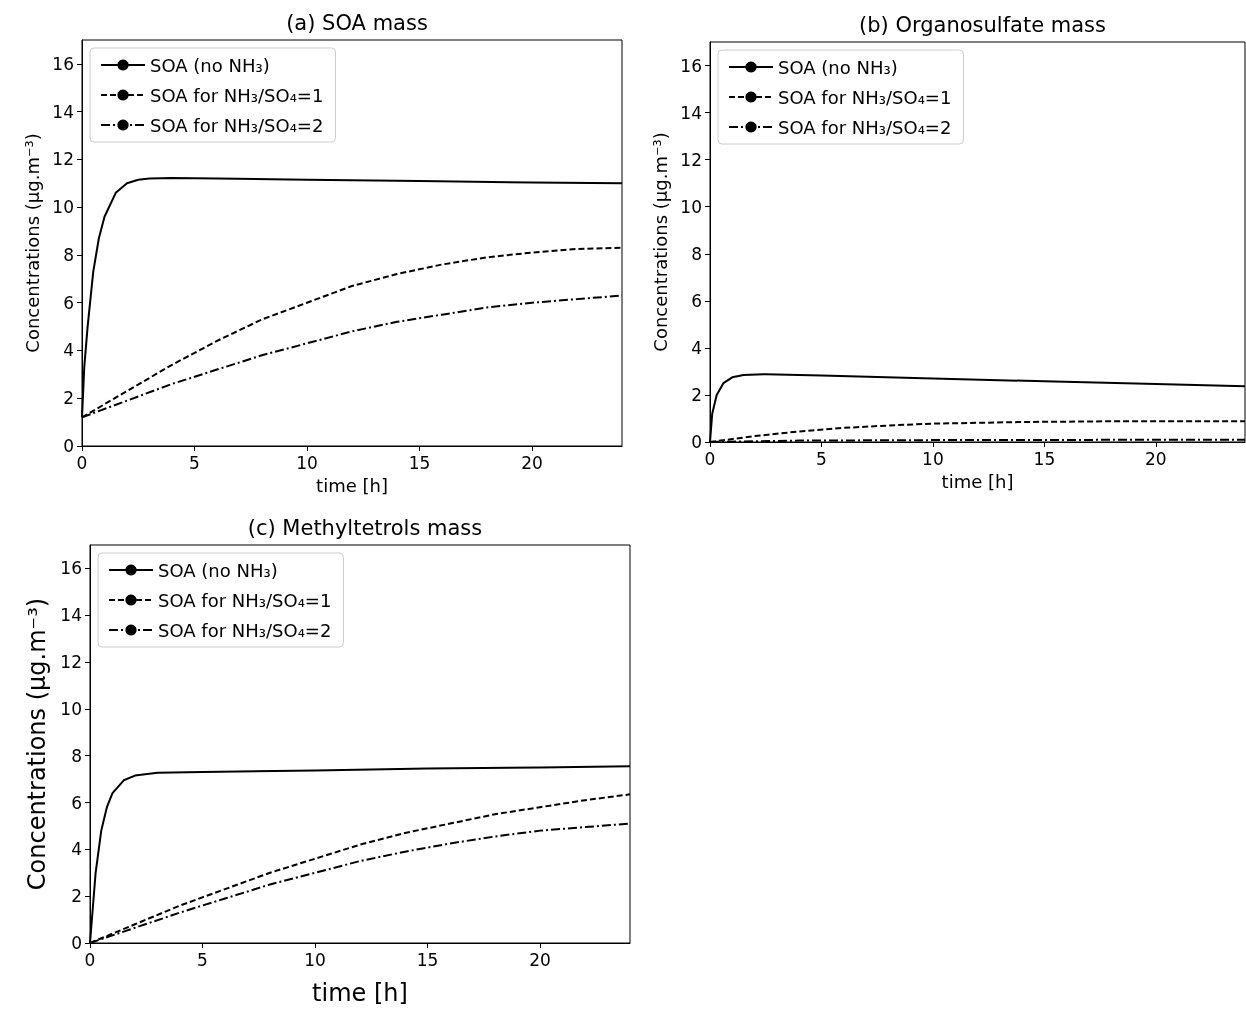  Describe the element at coordinates (357, 22) in the screenshot. I see `chart-title: (a) SOA mass` at that location.